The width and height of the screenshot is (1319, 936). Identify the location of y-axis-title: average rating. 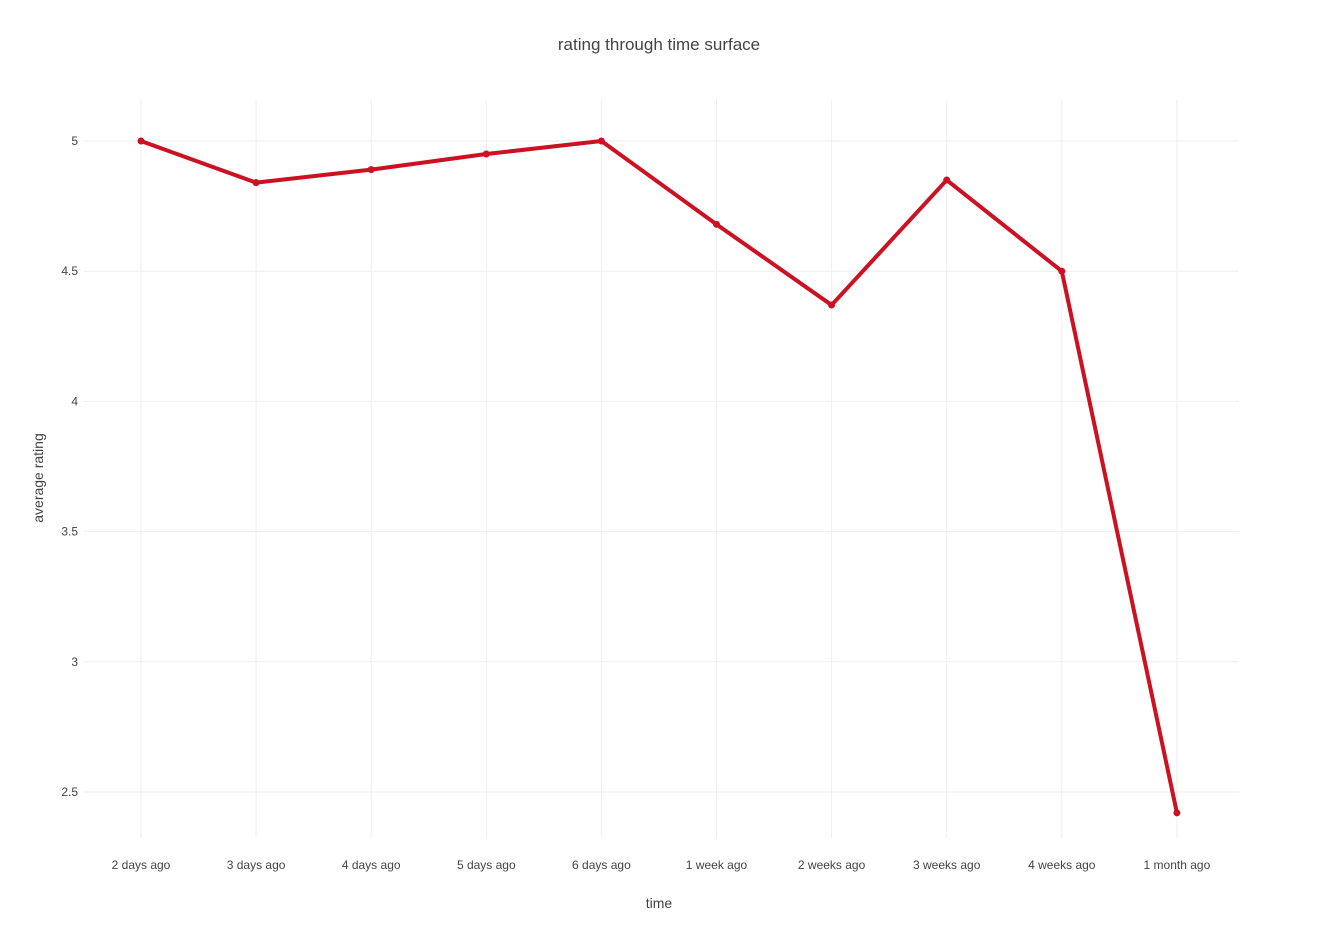
(38, 478).